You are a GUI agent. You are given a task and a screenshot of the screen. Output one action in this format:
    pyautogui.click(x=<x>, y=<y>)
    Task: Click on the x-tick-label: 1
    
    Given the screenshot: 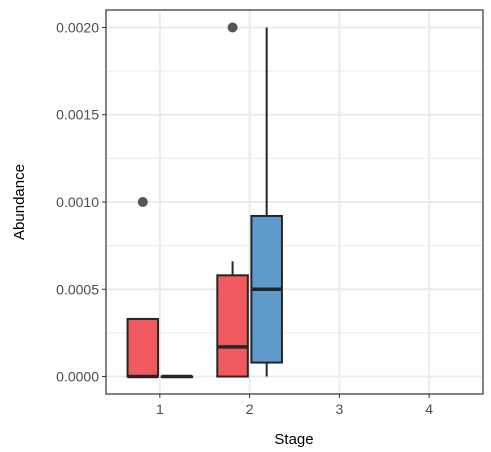 What is the action you would take?
    pyautogui.click(x=160, y=409)
    